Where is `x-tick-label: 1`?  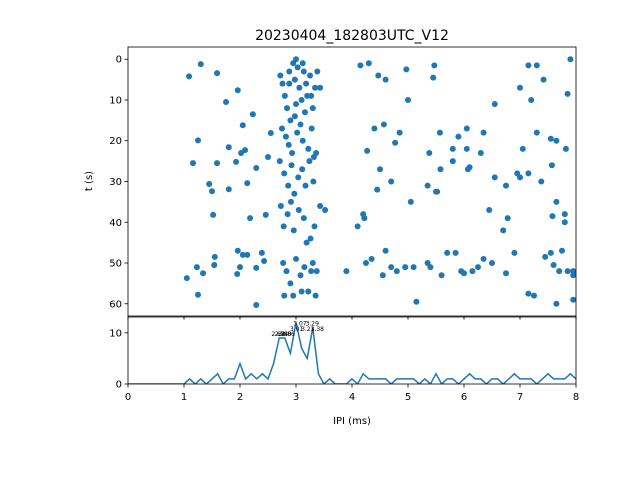
x-tick-label: 1 is located at coordinates (184, 397).